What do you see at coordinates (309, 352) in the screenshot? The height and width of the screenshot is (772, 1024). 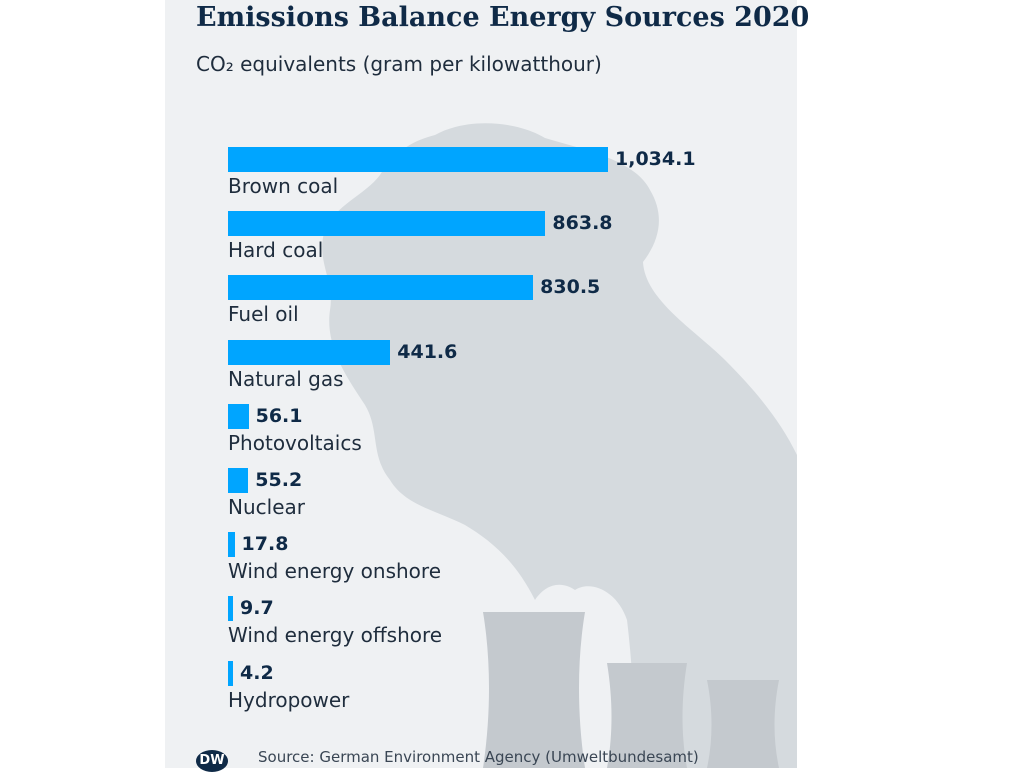 I see `bar-natural-gas` at bounding box center [309, 352].